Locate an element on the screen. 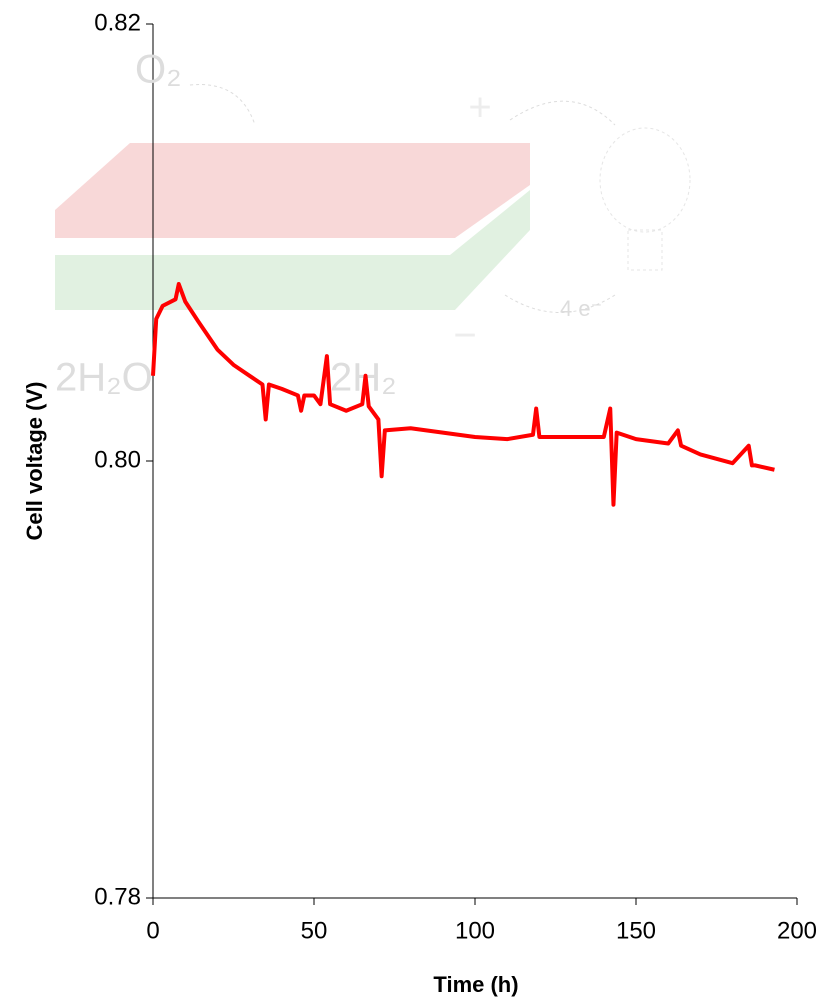 Image resolution: width=839 pixels, height=1007 pixels. x-axis-title: Time (h) is located at coordinates (475, 984).